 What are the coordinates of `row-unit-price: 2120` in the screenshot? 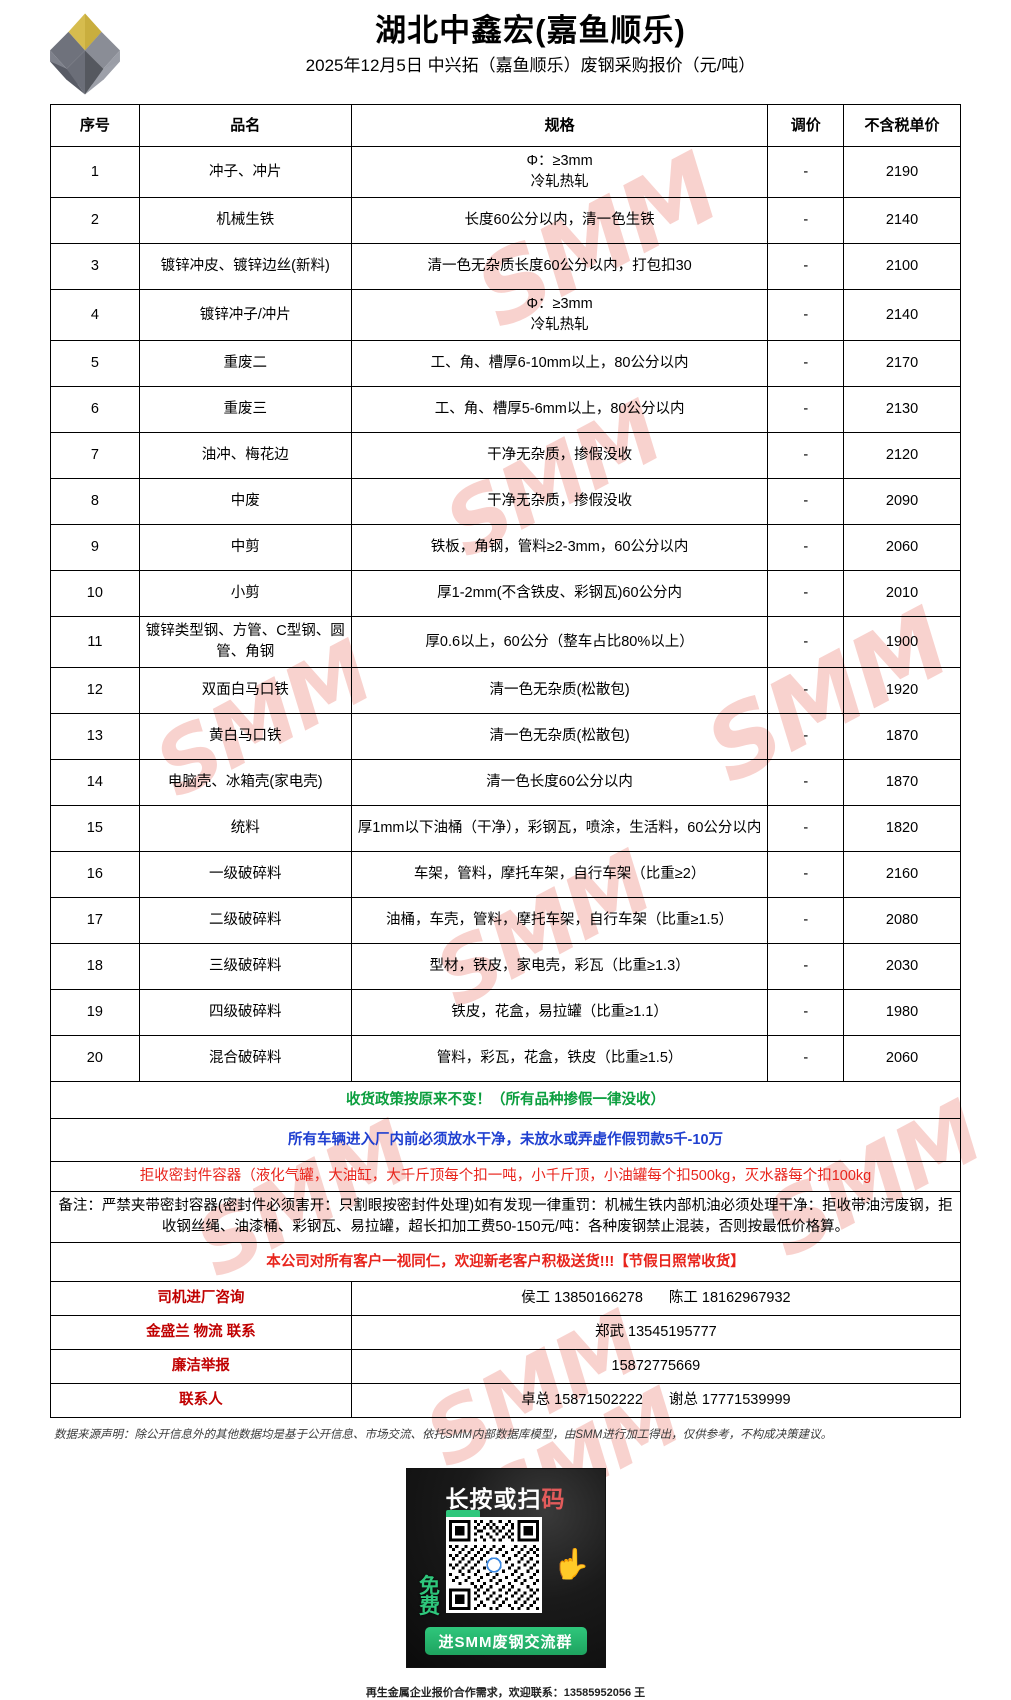 It's located at (902, 456).